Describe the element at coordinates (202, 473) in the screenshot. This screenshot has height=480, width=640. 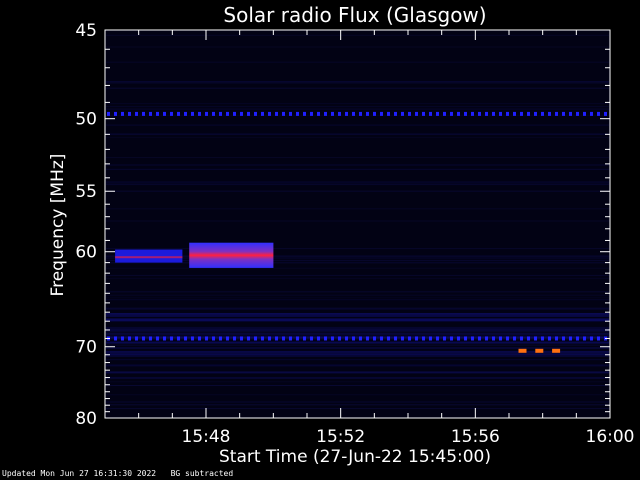
I see `bg-note: BG subtracted` at that location.